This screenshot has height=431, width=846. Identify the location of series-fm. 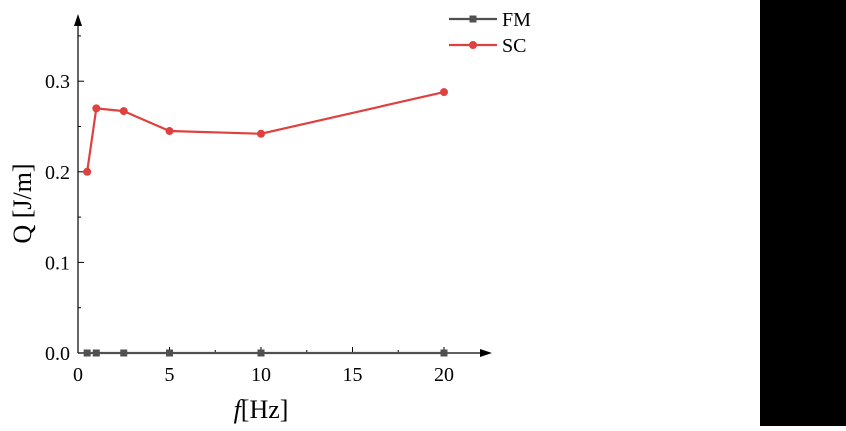
(265, 353).